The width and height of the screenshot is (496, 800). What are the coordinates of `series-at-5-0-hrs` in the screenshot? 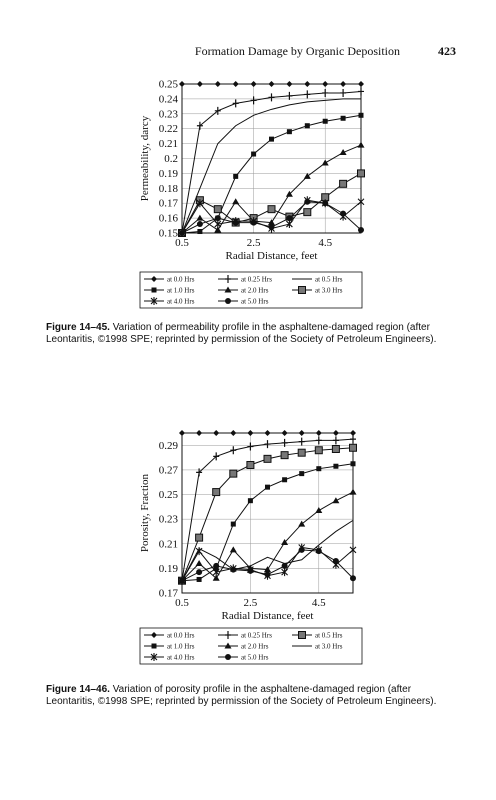 It's located at (271, 217).